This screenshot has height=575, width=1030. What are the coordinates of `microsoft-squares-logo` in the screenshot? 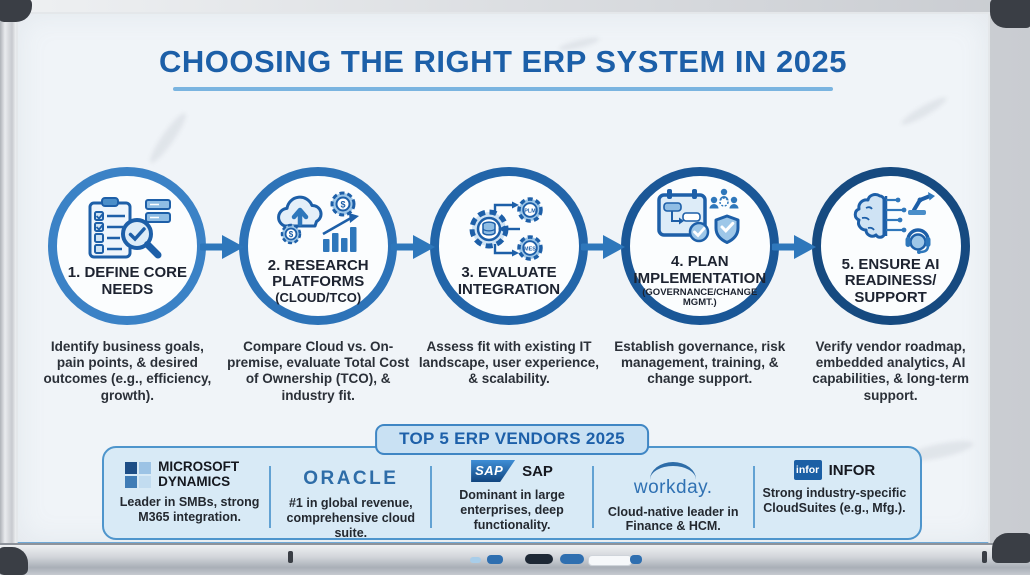 It's located at (138, 474).